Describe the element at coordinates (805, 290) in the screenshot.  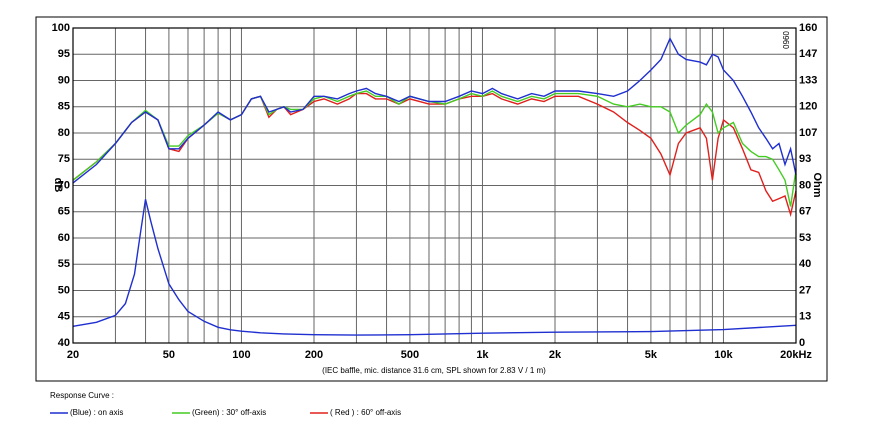
I see `y2-tick-label: 27` at that location.